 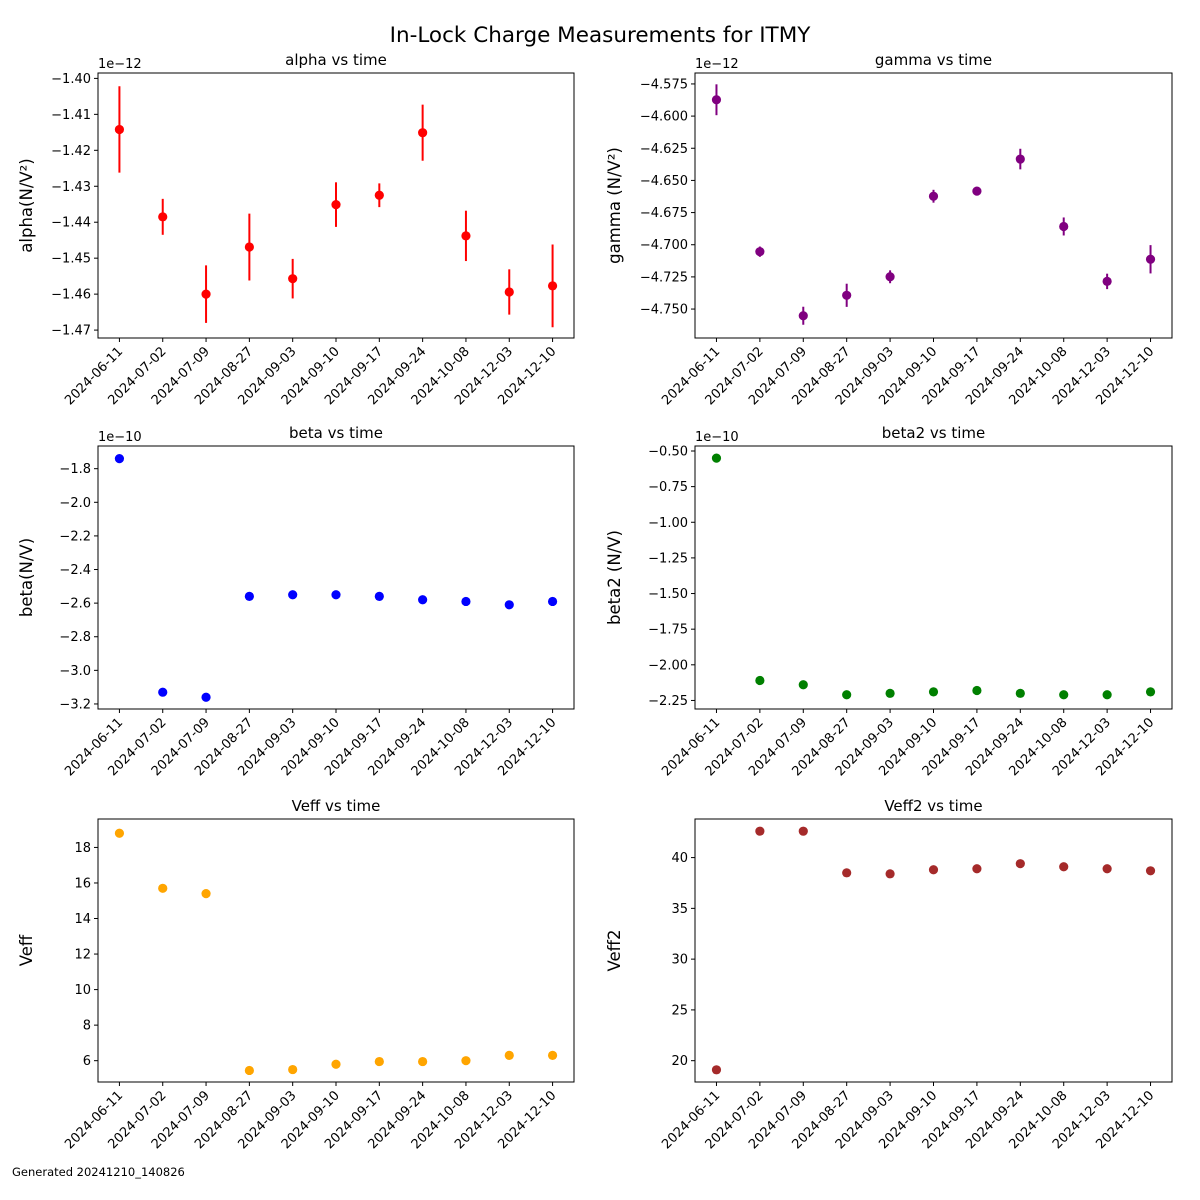 I want to click on y-tick-label: −2.8, so click(x=75, y=637).